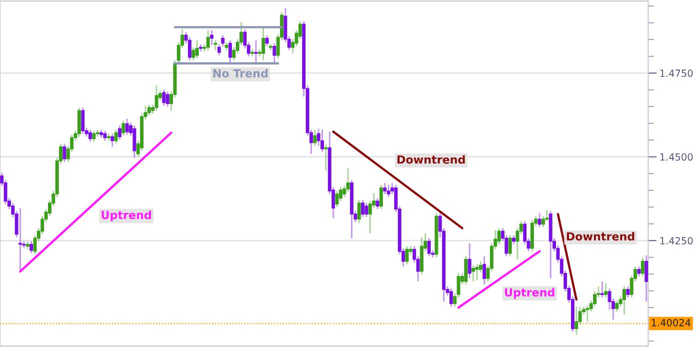 The width and height of the screenshot is (700, 351). I want to click on ref-line-label: 1.40024, so click(671, 322).